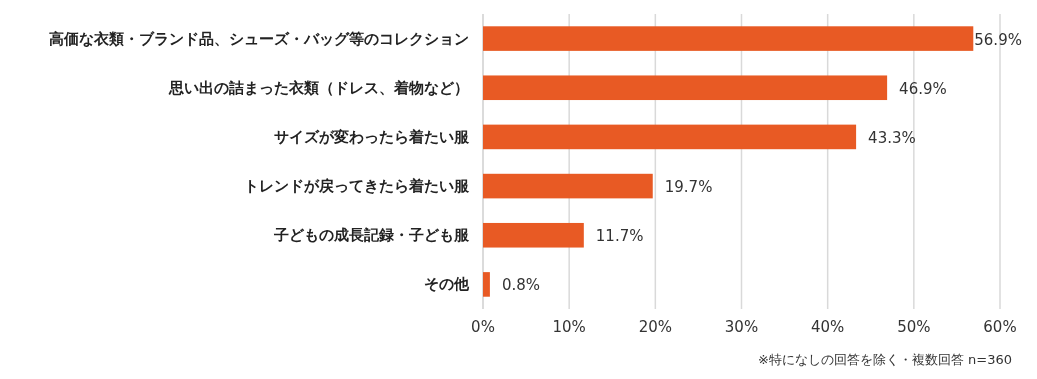 Image resolution: width=1037 pixels, height=379 pixels. What do you see at coordinates (655, 327) in the screenshot?
I see `x-tick-label: 20%` at bounding box center [655, 327].